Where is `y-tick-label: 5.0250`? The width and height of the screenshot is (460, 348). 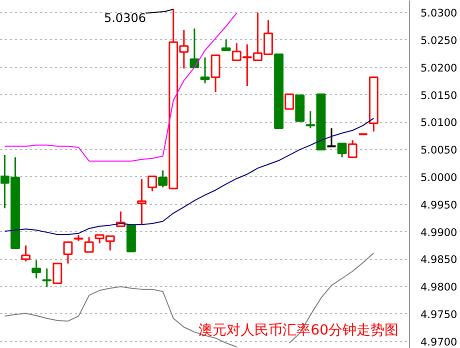 y-tick-label: 5.0250 is located at coordinates (439, 40).